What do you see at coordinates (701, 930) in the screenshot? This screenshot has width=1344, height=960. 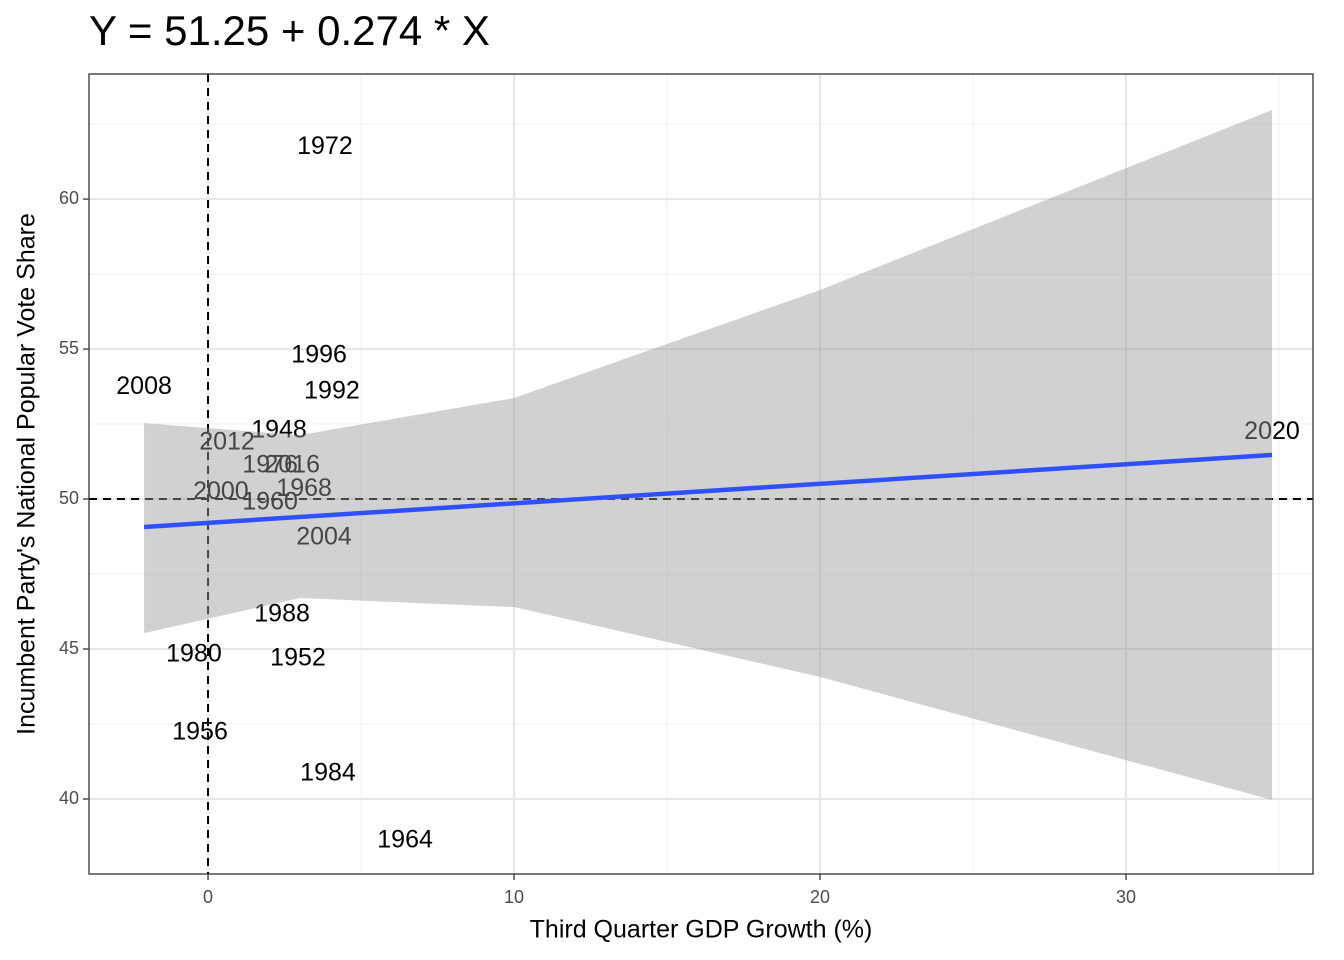 I see `x-axis-title: Third Quarter GDP Growth (%)` at bounding box center [701, 930].